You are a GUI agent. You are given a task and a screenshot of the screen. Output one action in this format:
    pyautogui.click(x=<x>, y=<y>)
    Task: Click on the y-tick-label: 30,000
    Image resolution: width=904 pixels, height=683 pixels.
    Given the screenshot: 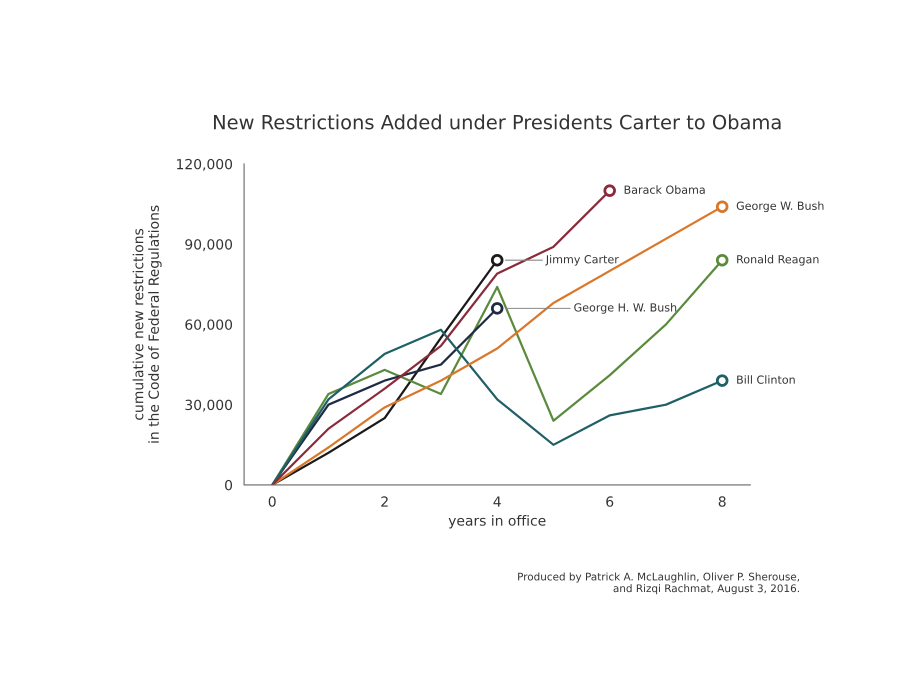 What is the action you would take?
    pyautogui.click(x=208, y=406)
    